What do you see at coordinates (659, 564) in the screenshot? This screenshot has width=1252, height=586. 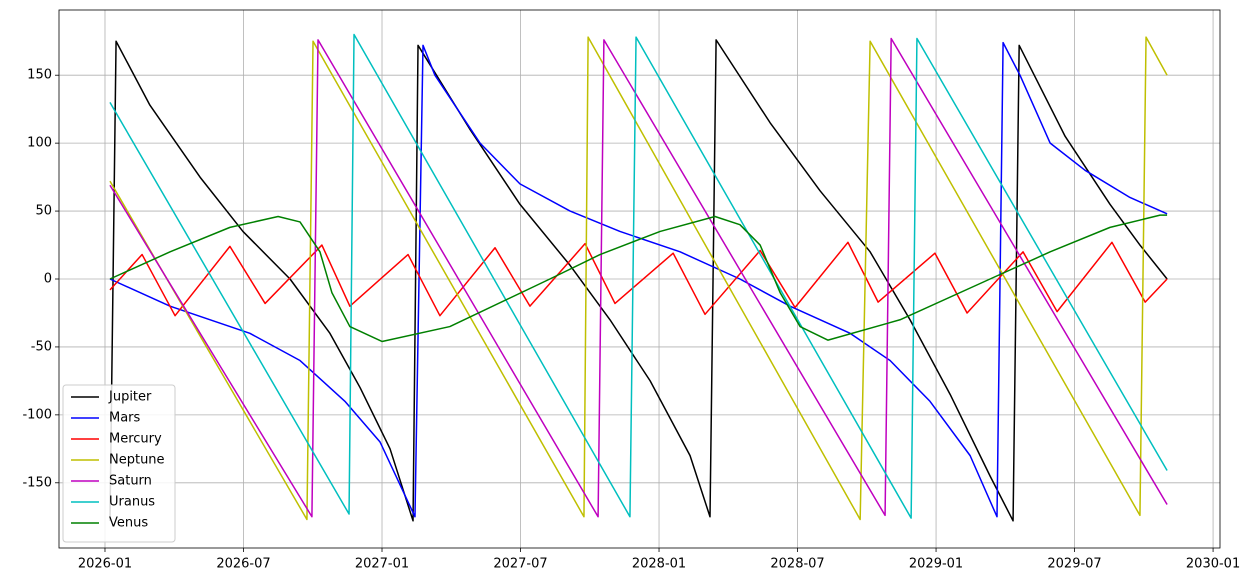 I see `x-tick-label: 2028-01` at bounding box center [659, 564].